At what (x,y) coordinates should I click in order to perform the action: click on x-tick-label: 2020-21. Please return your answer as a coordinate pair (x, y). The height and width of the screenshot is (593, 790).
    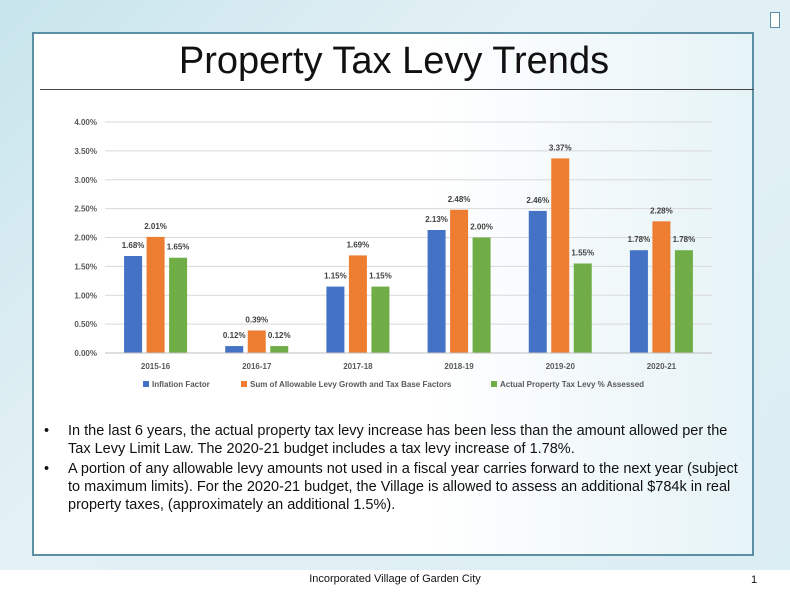
    Looking at the image, I should click on (662, 366).